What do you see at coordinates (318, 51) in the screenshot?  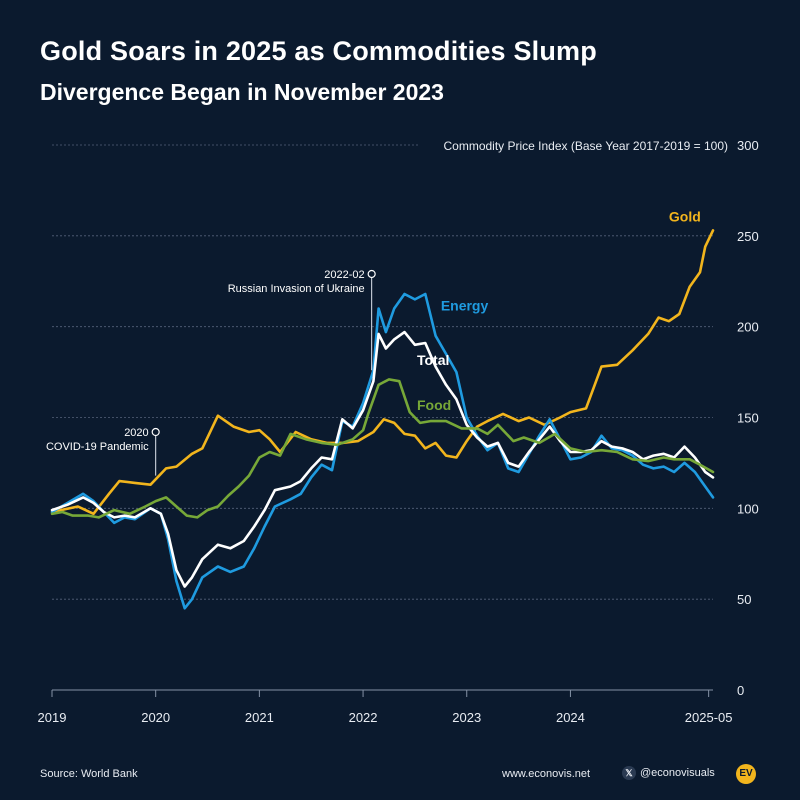 I see `page-title: Gold Soars in 2025 as Commodities Slump` at bounding box center [318, 51].